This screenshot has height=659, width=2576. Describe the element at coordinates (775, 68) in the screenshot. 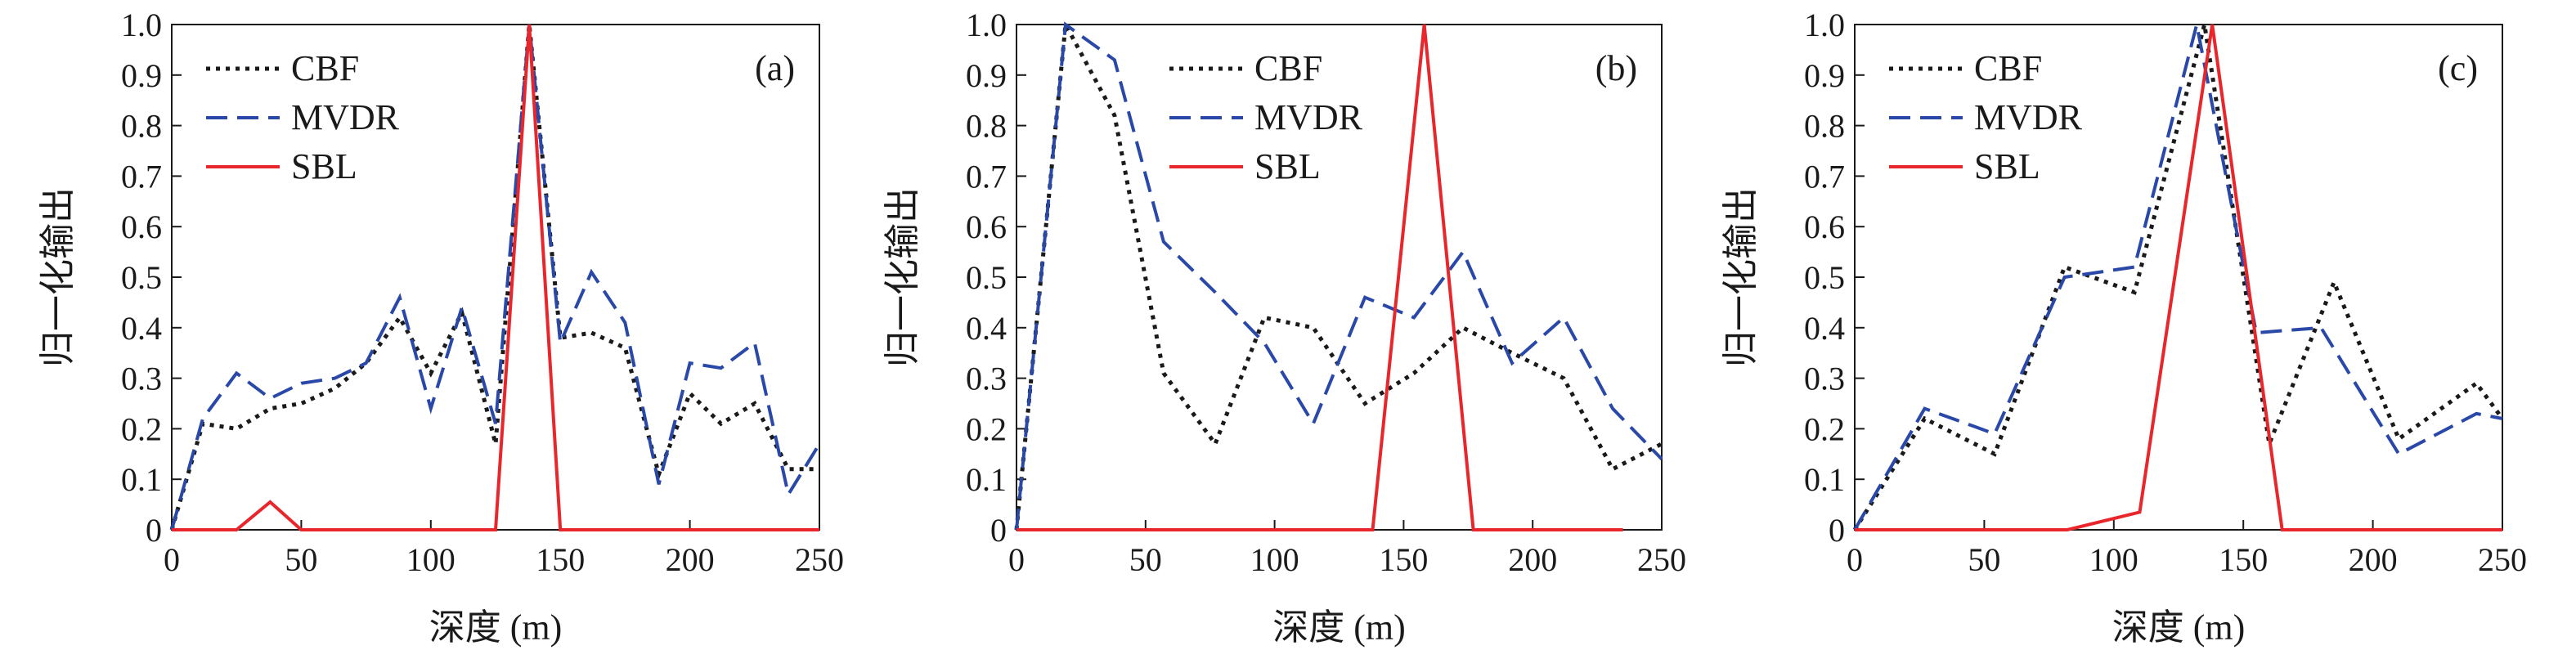

I see `panel-label: (a)` at that location.